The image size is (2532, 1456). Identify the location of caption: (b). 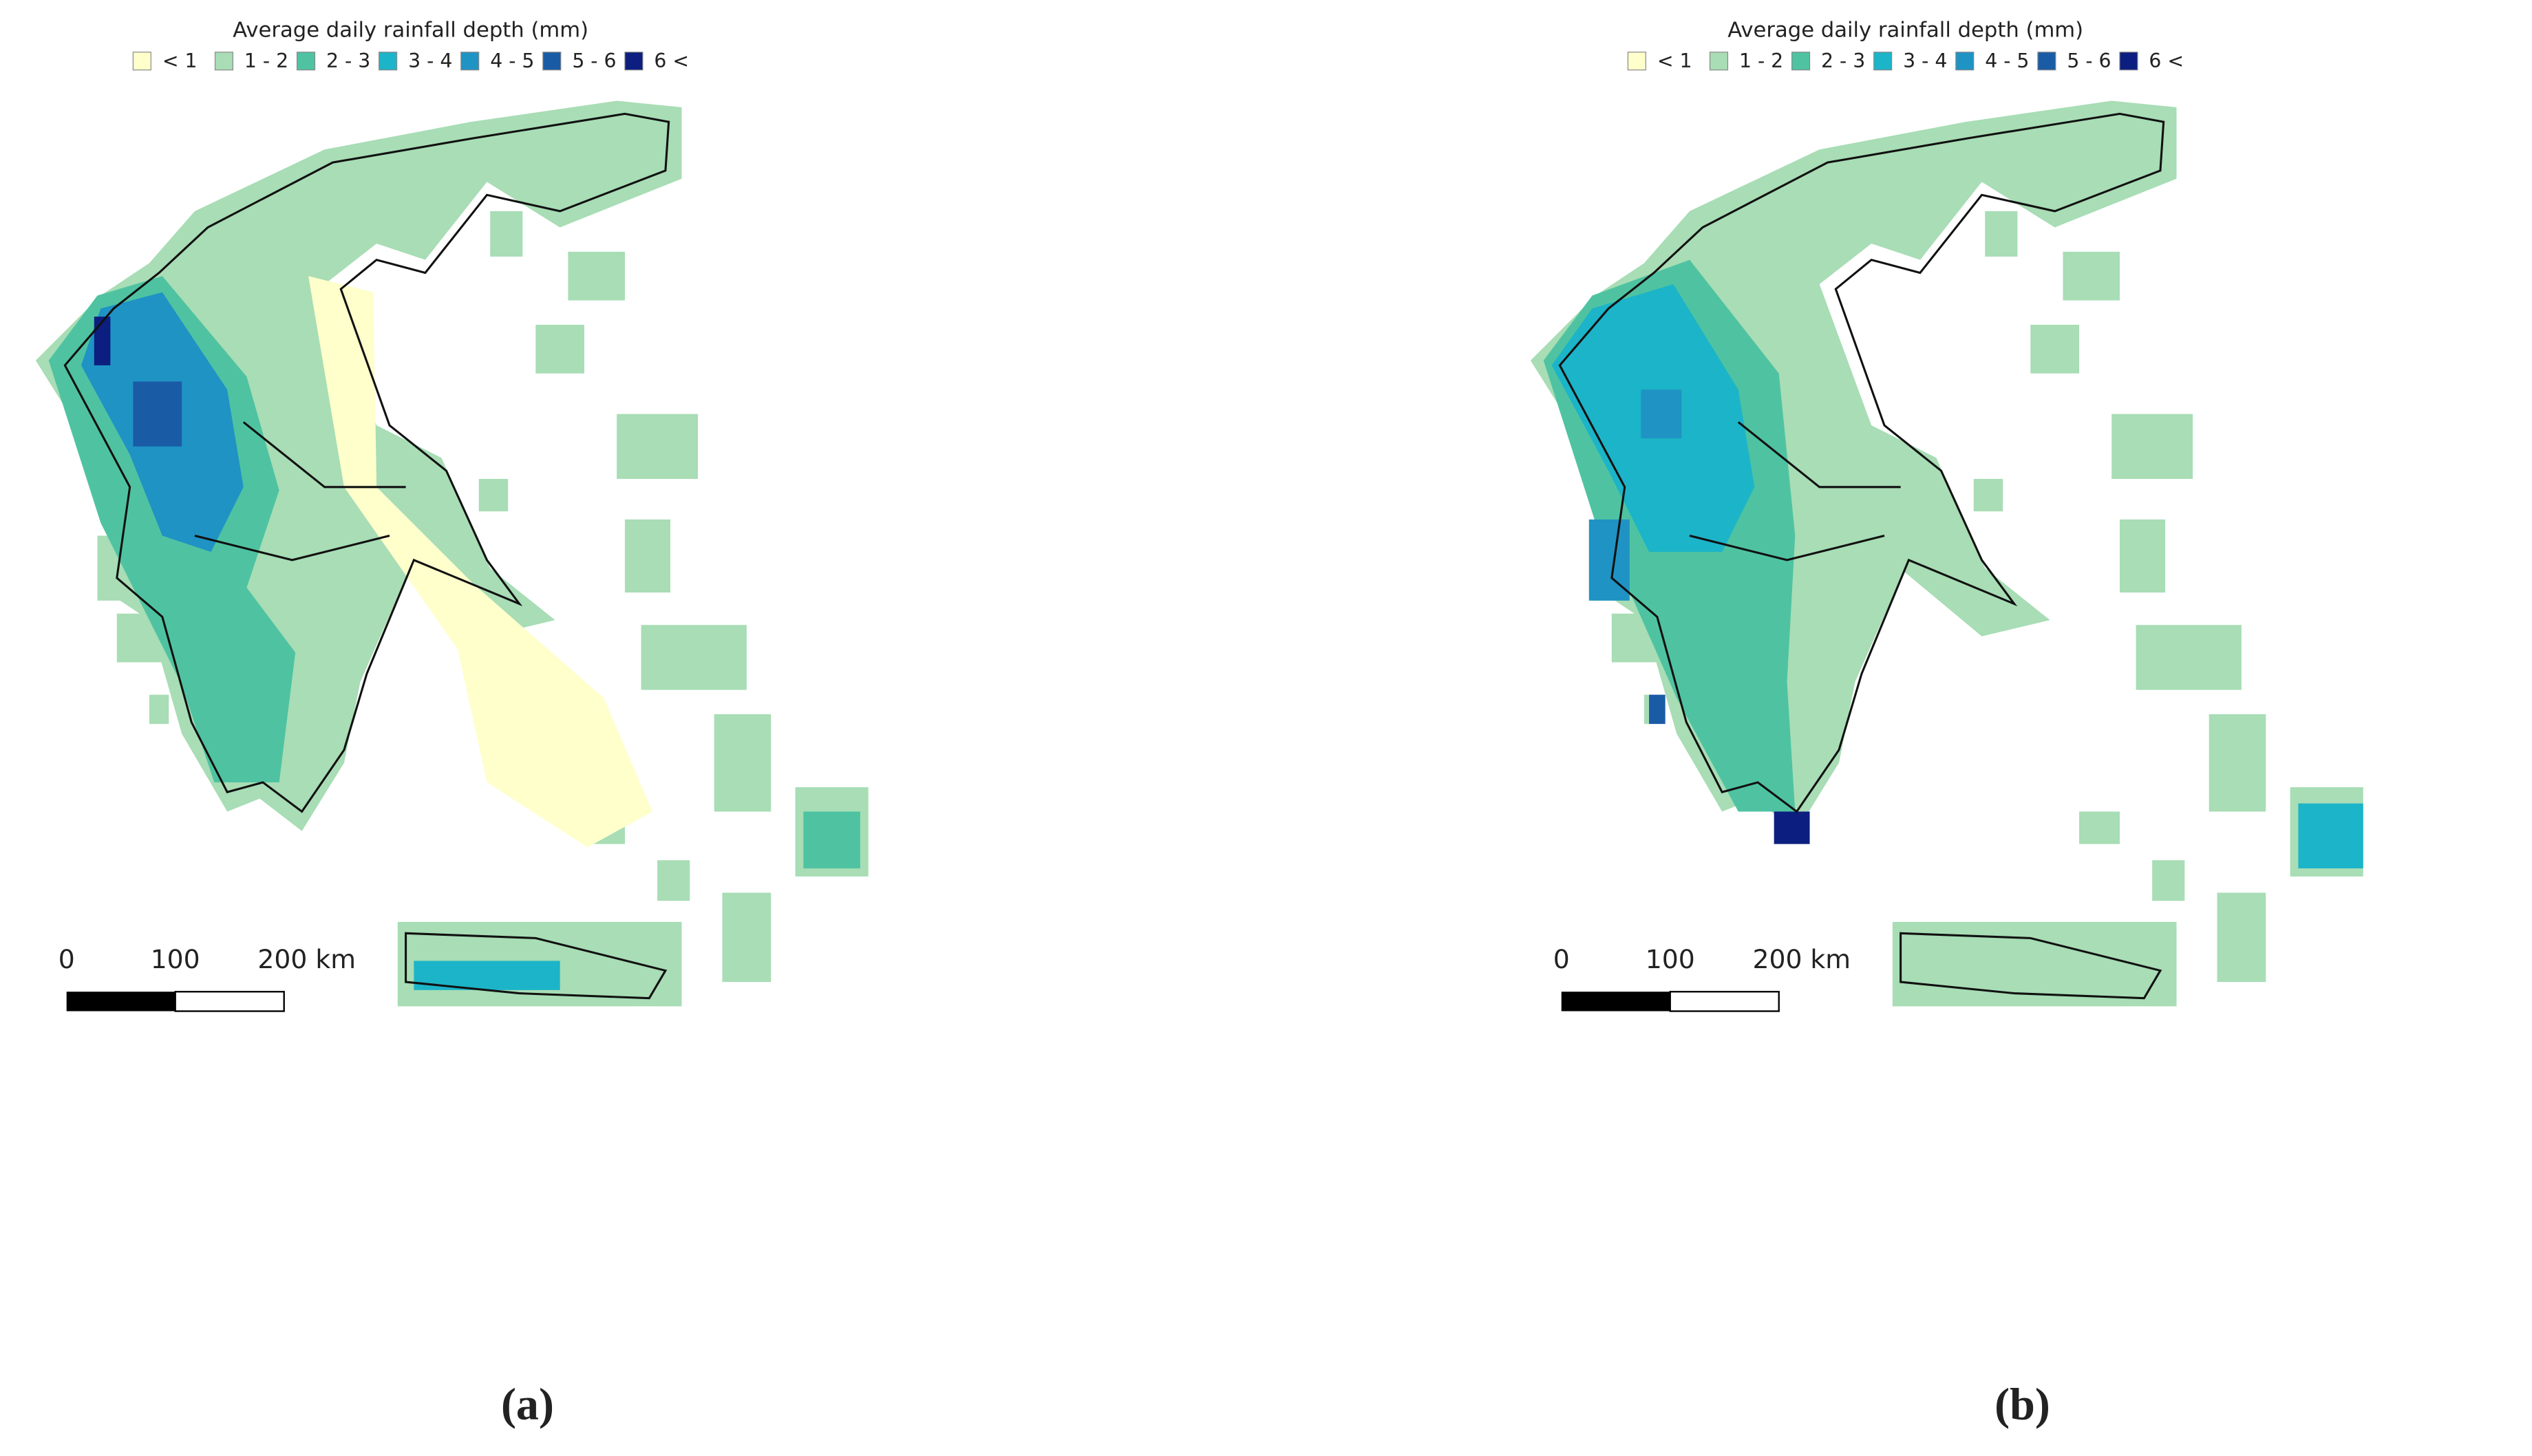
(2022, 1404).